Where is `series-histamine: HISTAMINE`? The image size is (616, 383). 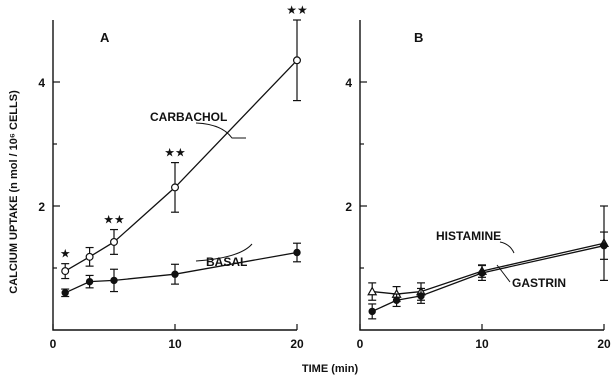 series-histamine: HISTAMINE is located at coordinates (488, 254).